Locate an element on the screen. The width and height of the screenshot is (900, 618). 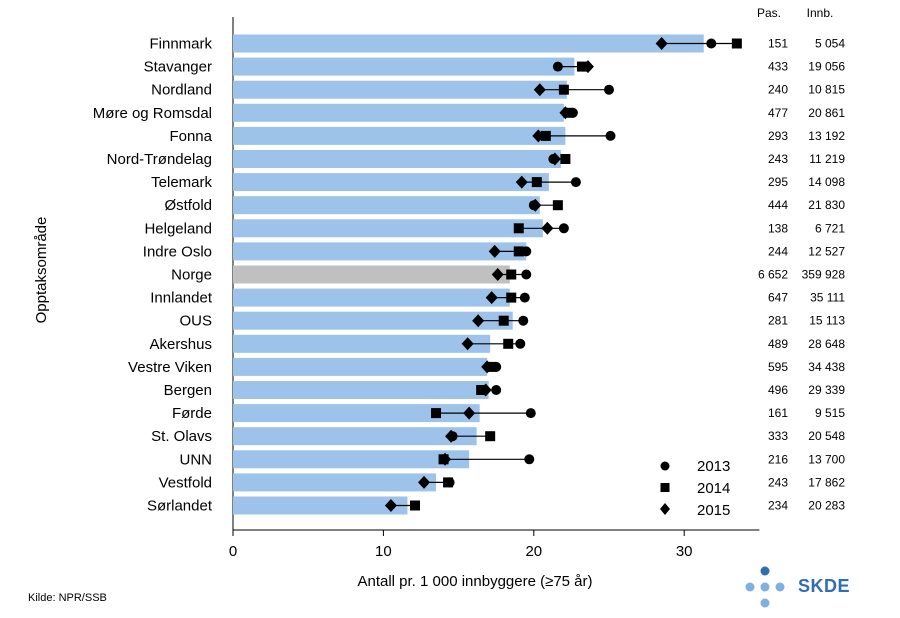
source-note: Kilde: NPR/SSB is located at coordinates (67, 598).